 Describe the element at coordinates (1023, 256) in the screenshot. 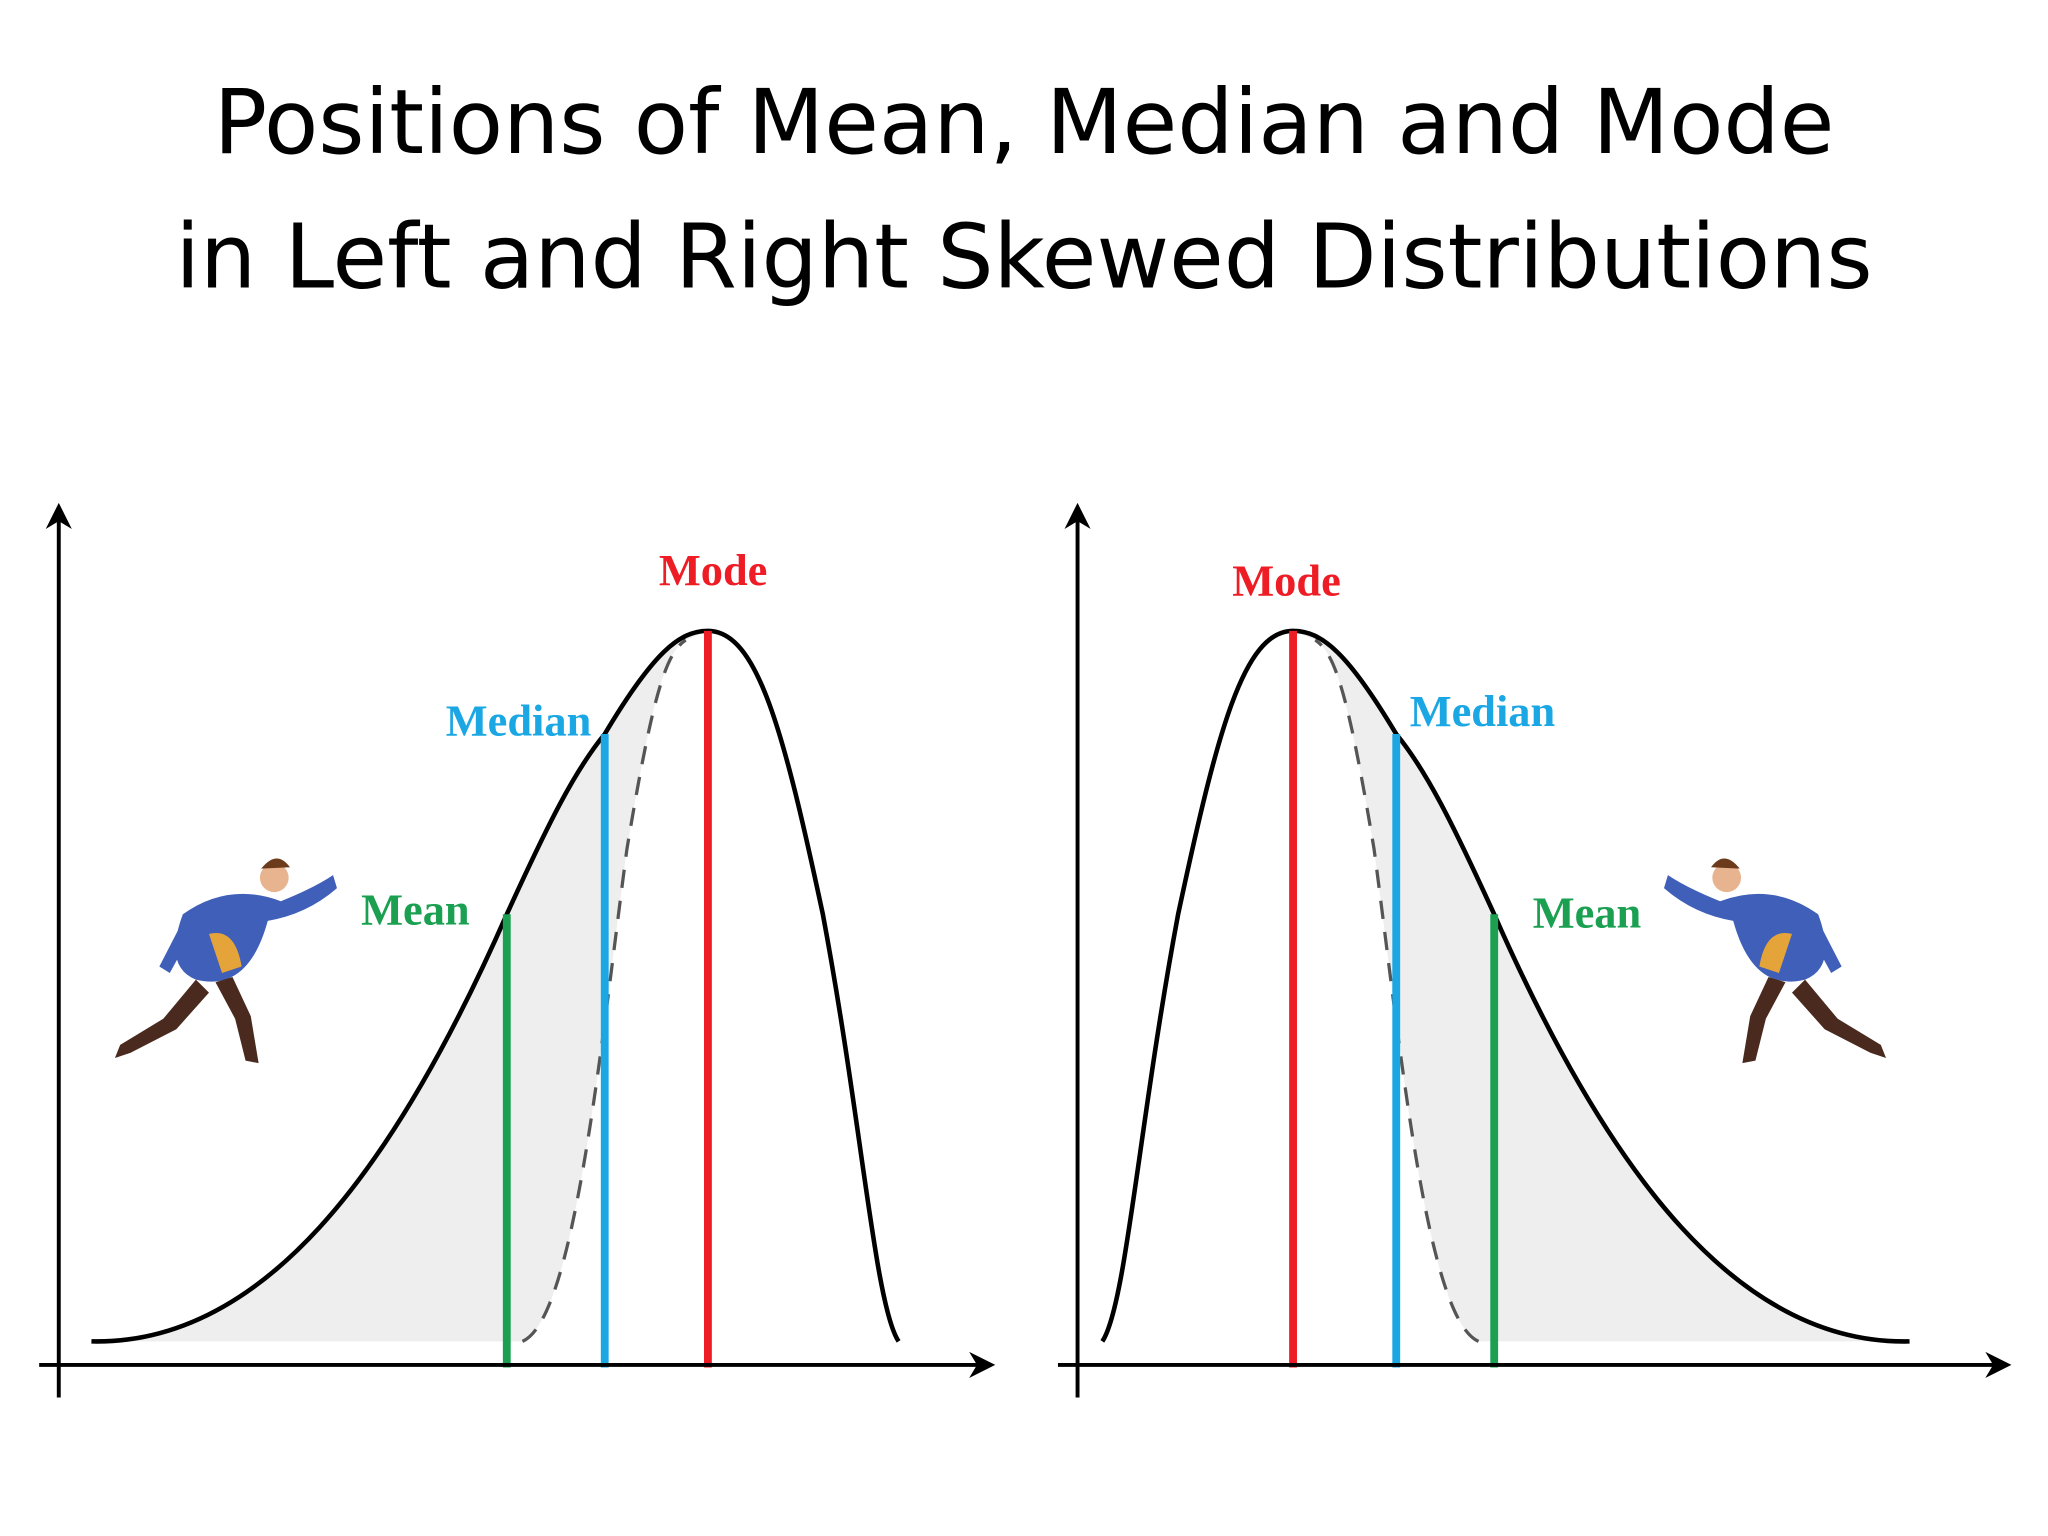

I see `title-line: in Left and Right Skewed Distributions` at that location.